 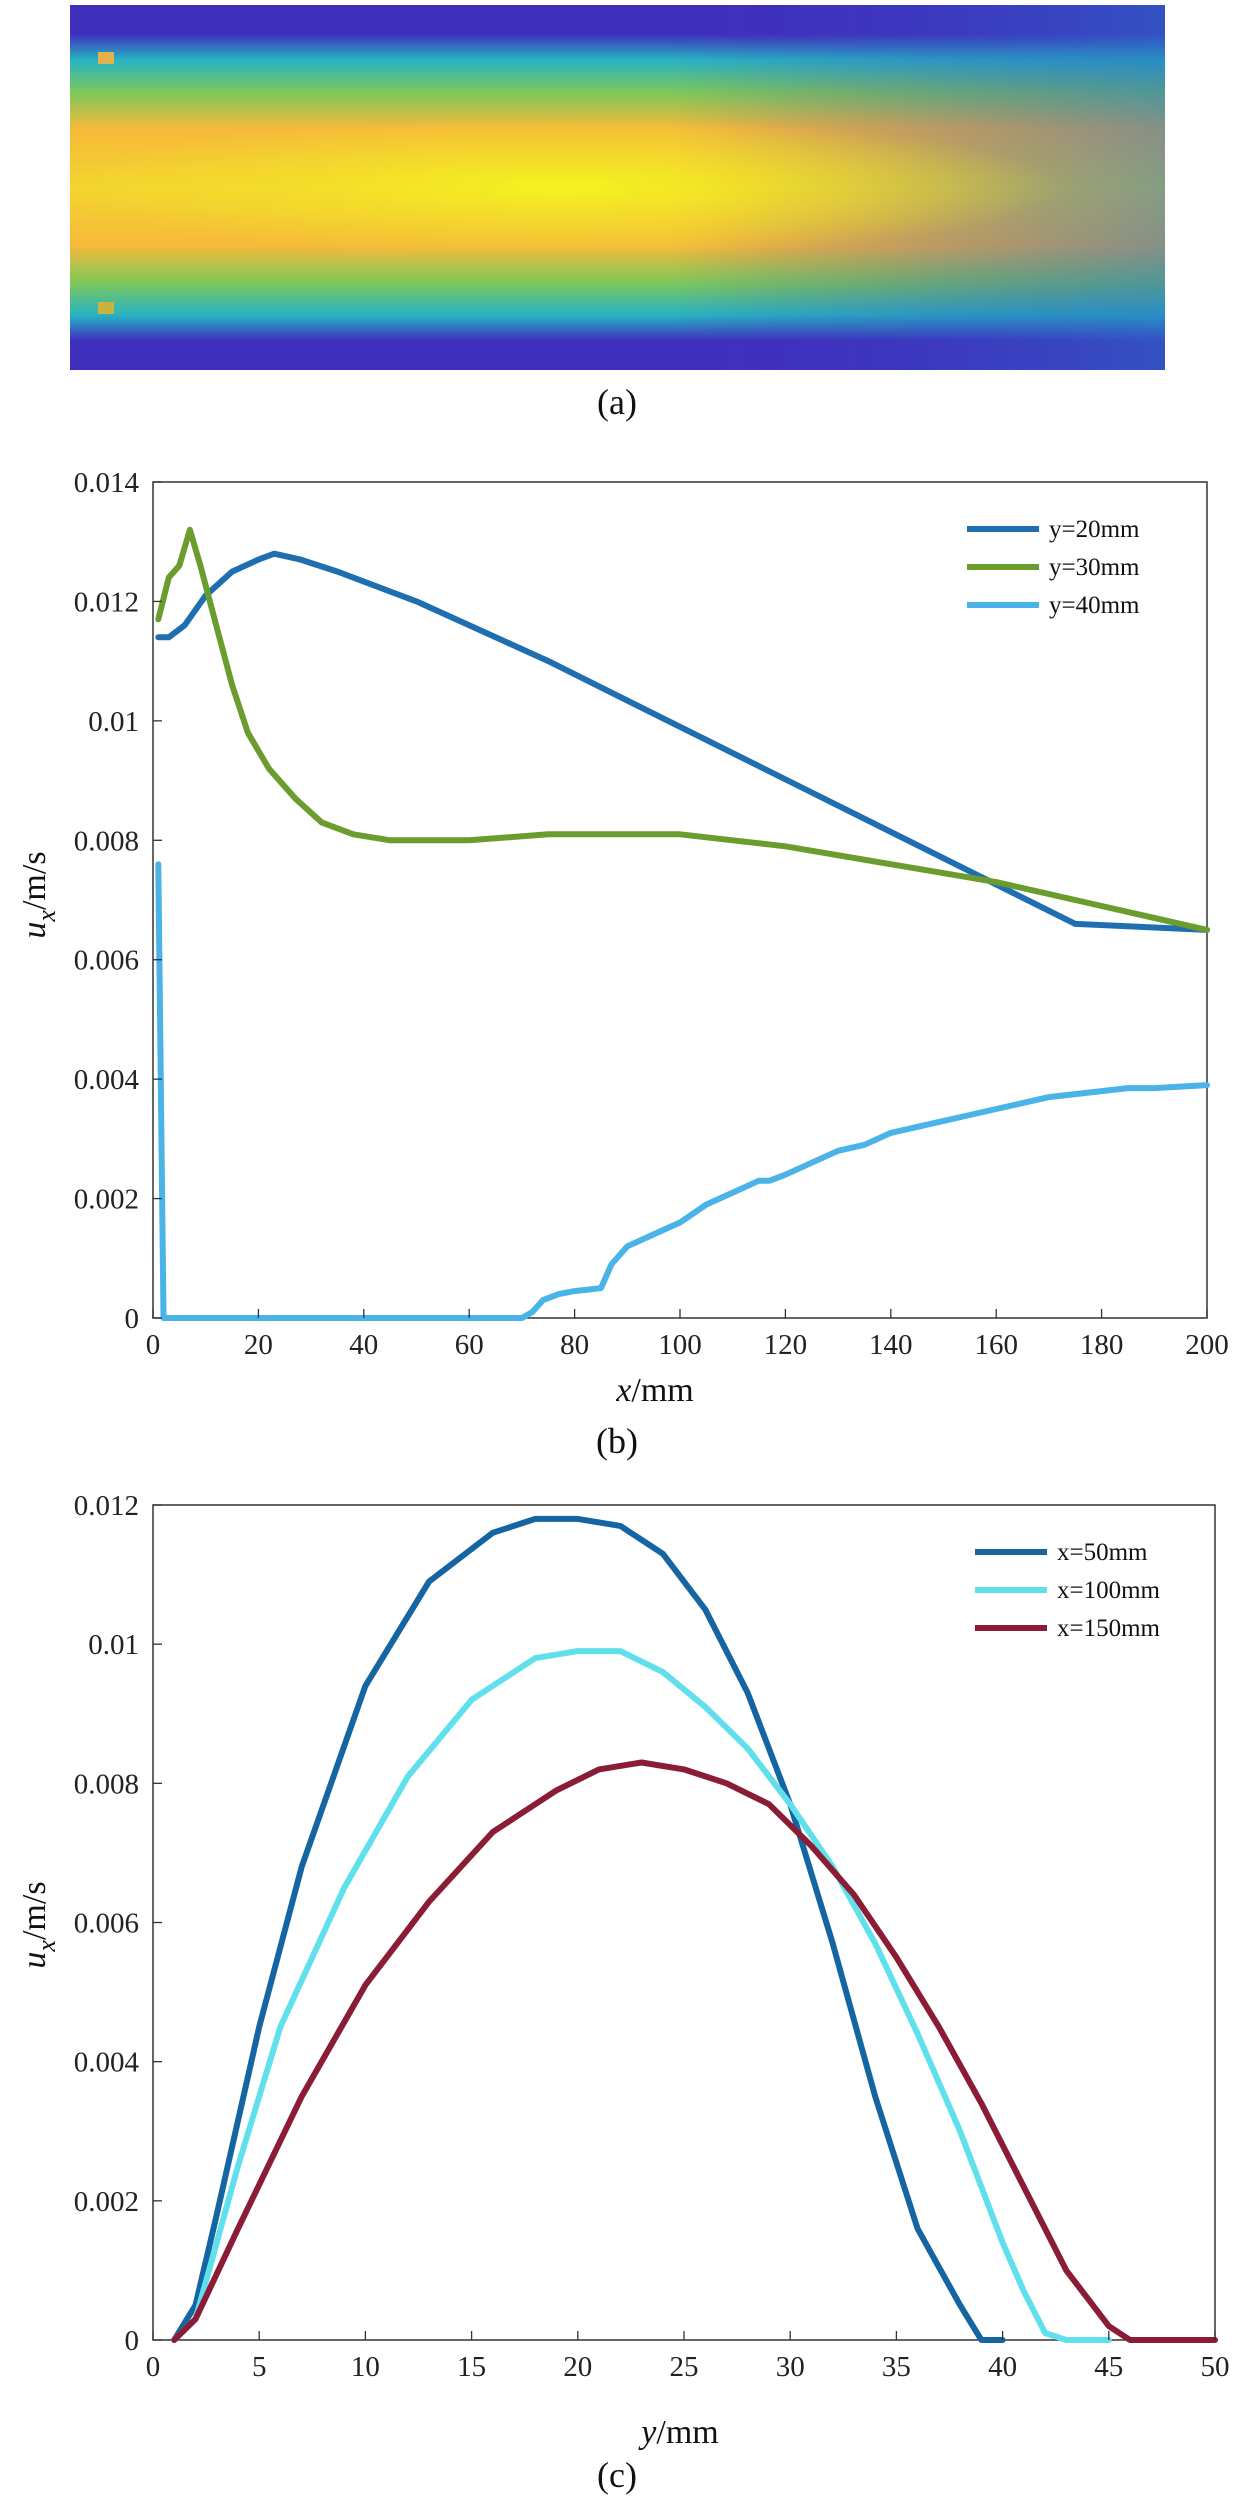 What do you see at coordinates (471, 2367) in the screenshot?
I see `x-tick-label: 15` at bounding box center [471, 2367].